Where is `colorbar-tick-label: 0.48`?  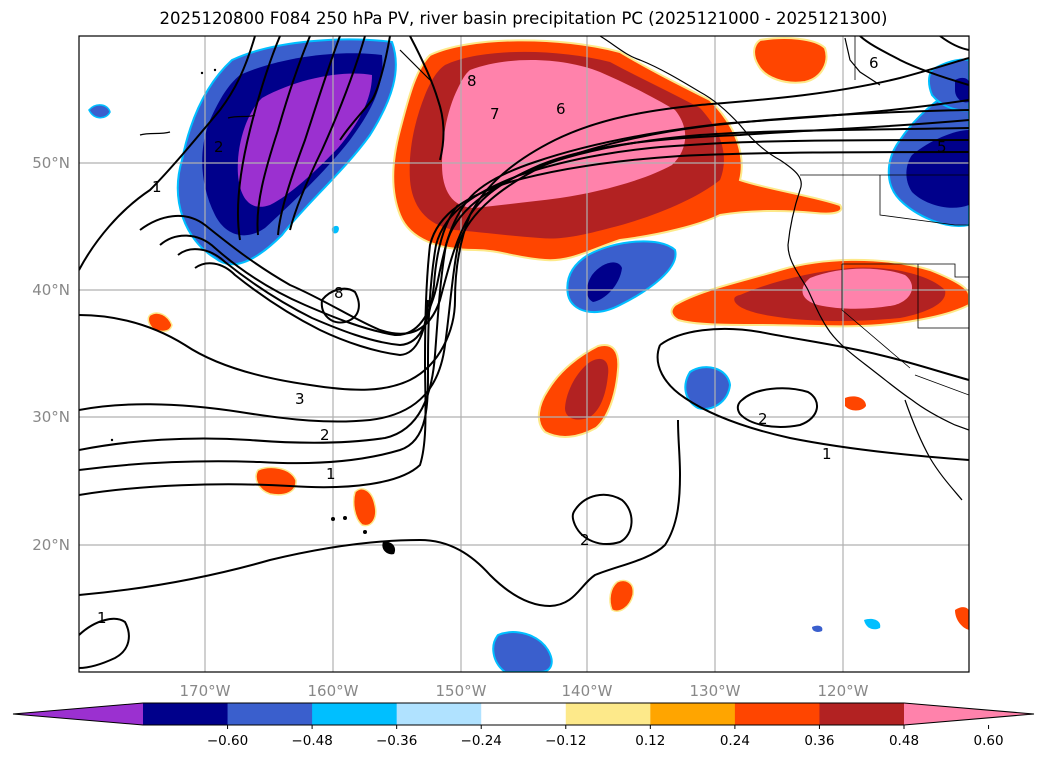 colorbar-tick-label: 0.48 is located at coordinates (904, 741).